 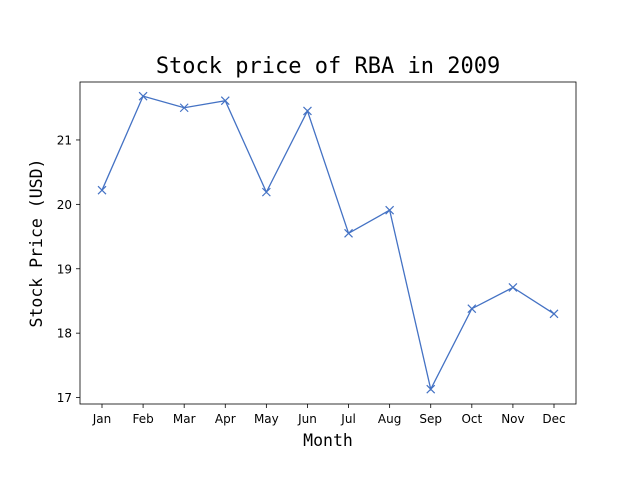 I want to click on y-tick-label: 20, so click(x=64, y=205).